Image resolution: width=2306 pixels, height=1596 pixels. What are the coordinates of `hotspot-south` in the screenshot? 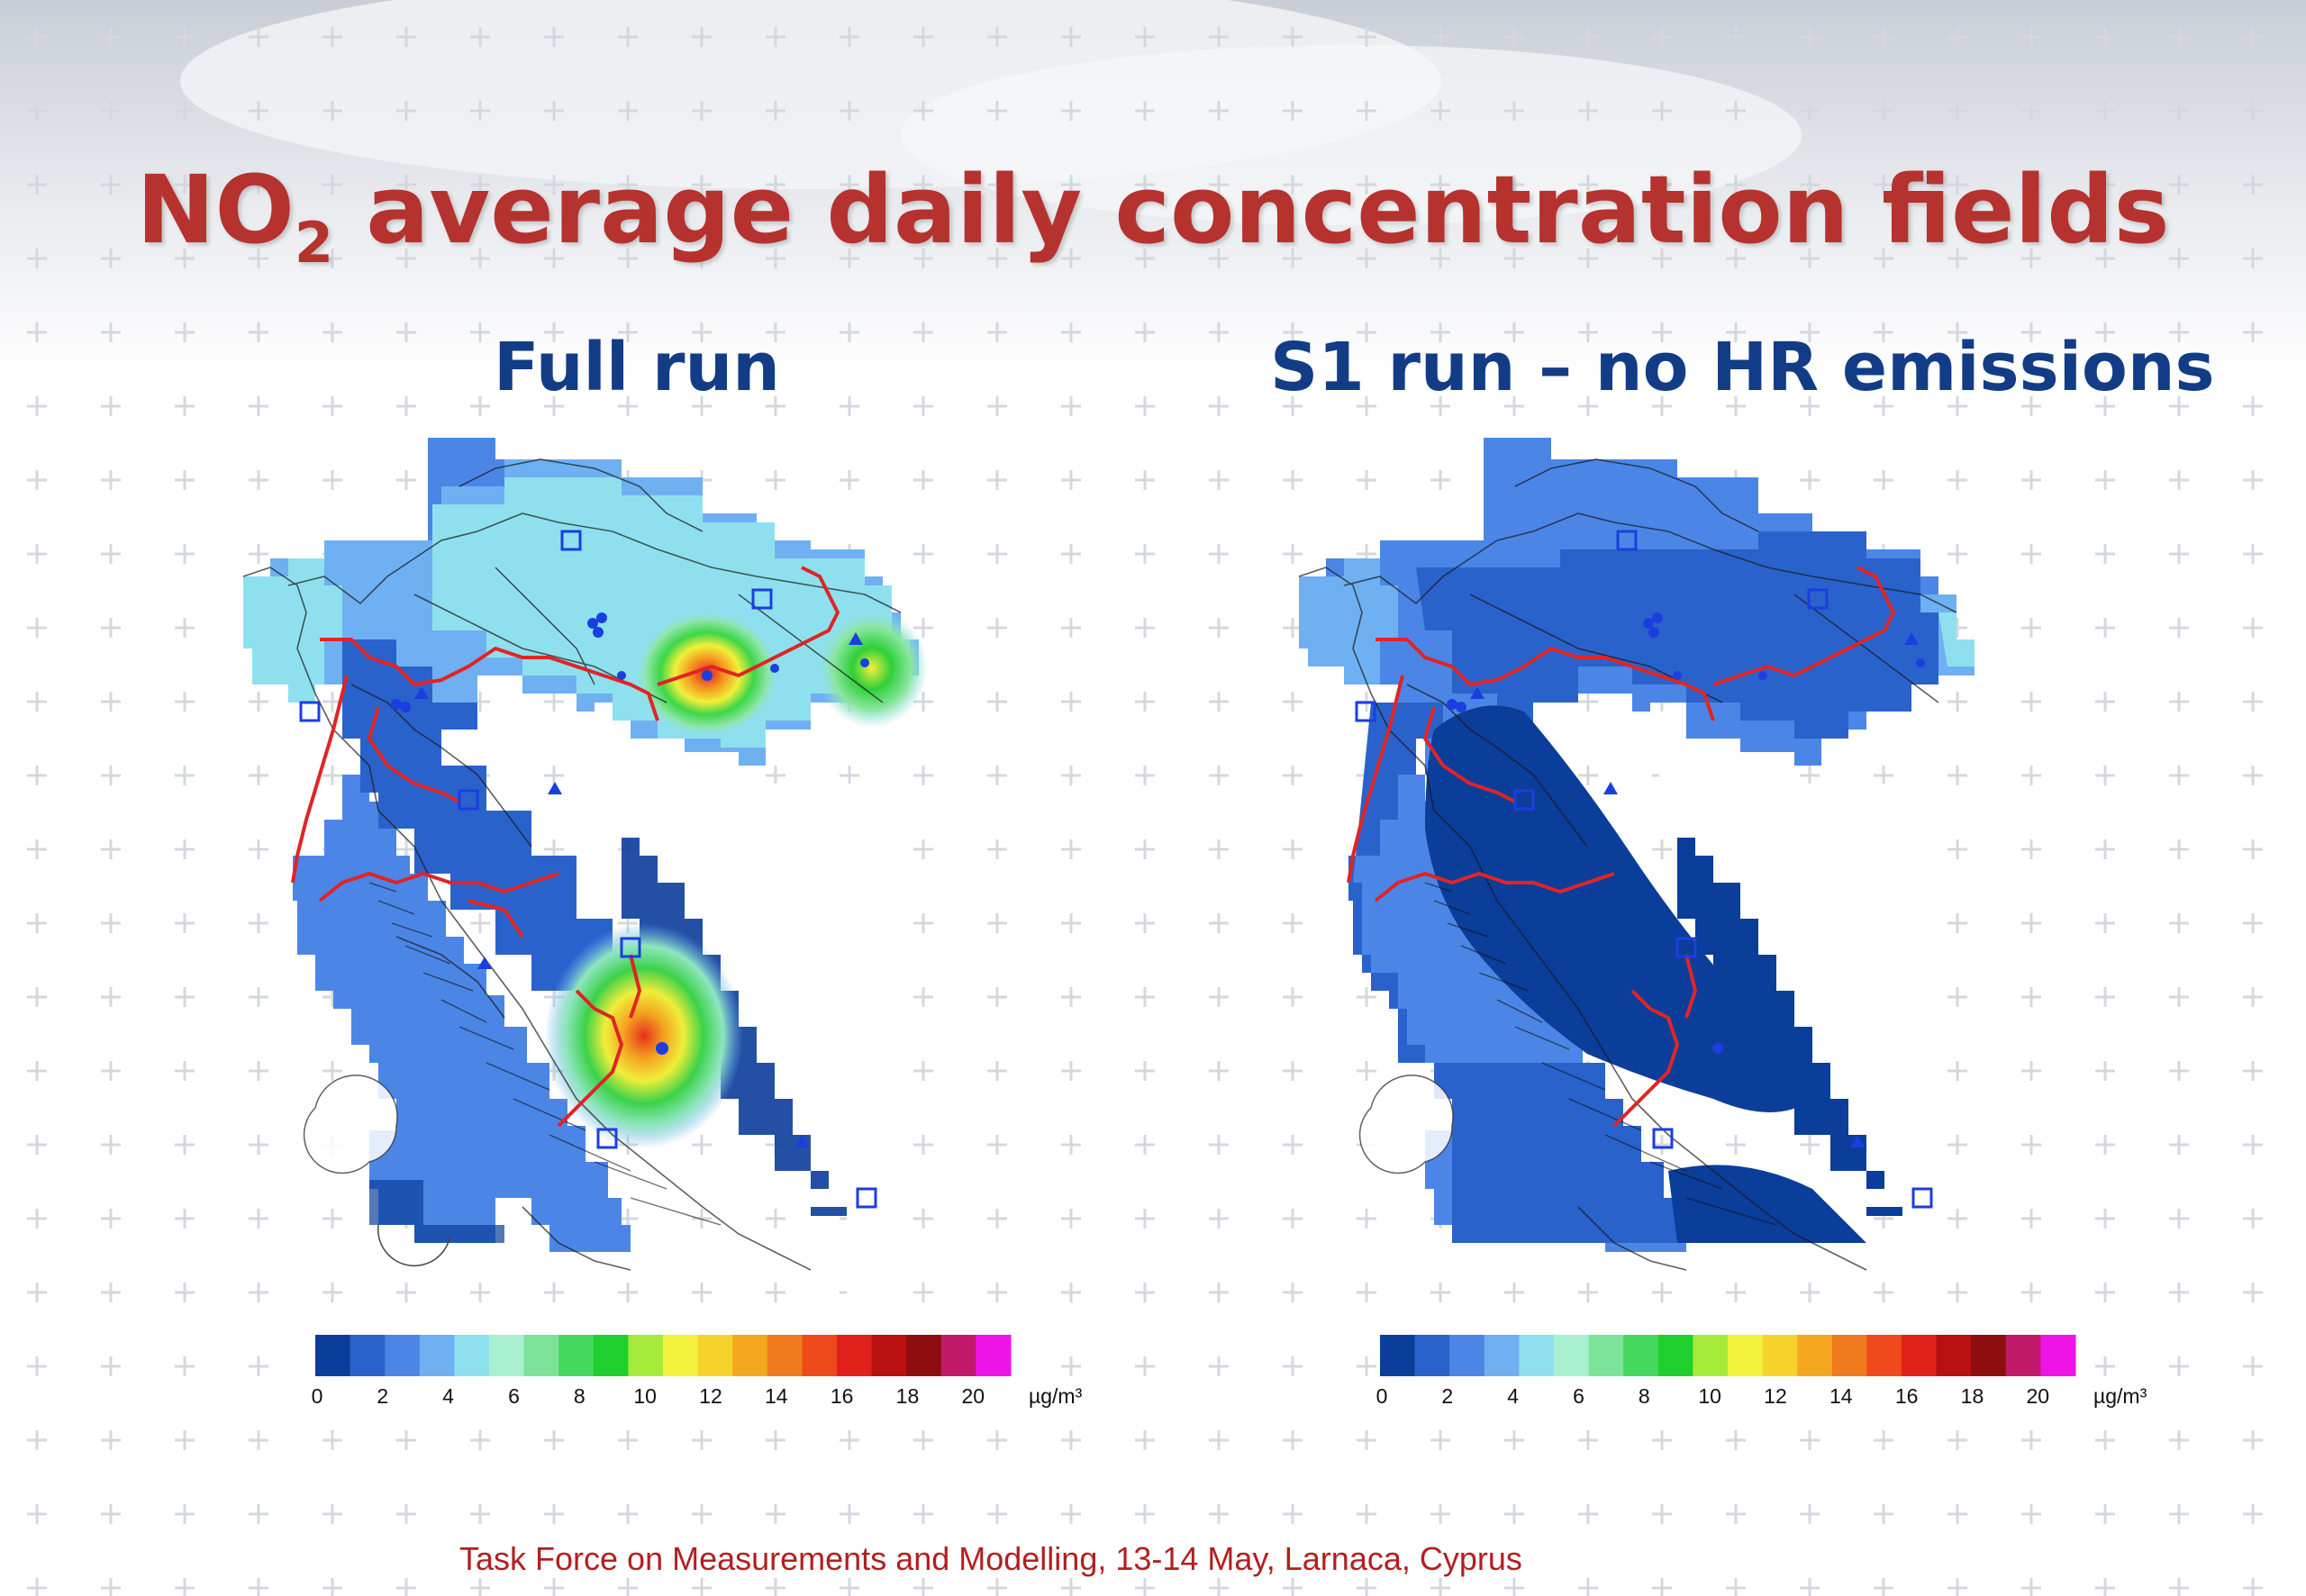 It's located at (644, 1035).